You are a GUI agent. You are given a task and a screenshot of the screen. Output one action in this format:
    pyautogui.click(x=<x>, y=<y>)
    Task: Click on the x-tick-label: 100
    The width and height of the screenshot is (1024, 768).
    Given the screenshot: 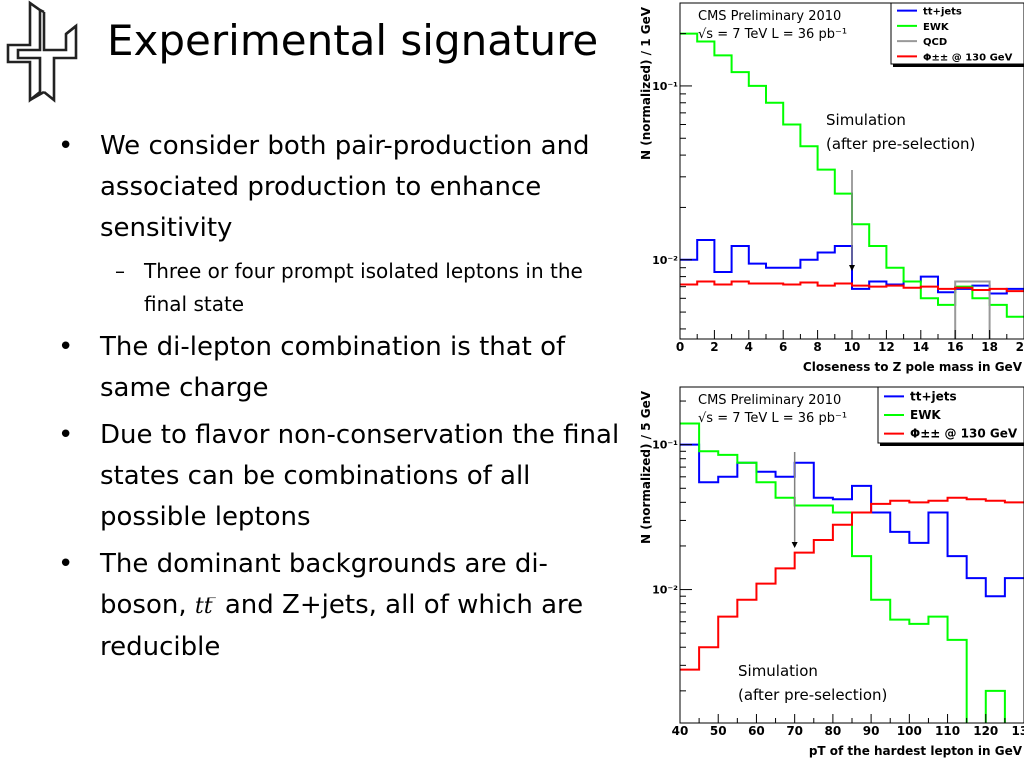 What is the action you would take?
    pyautogui.click(x=909, y=731)
    